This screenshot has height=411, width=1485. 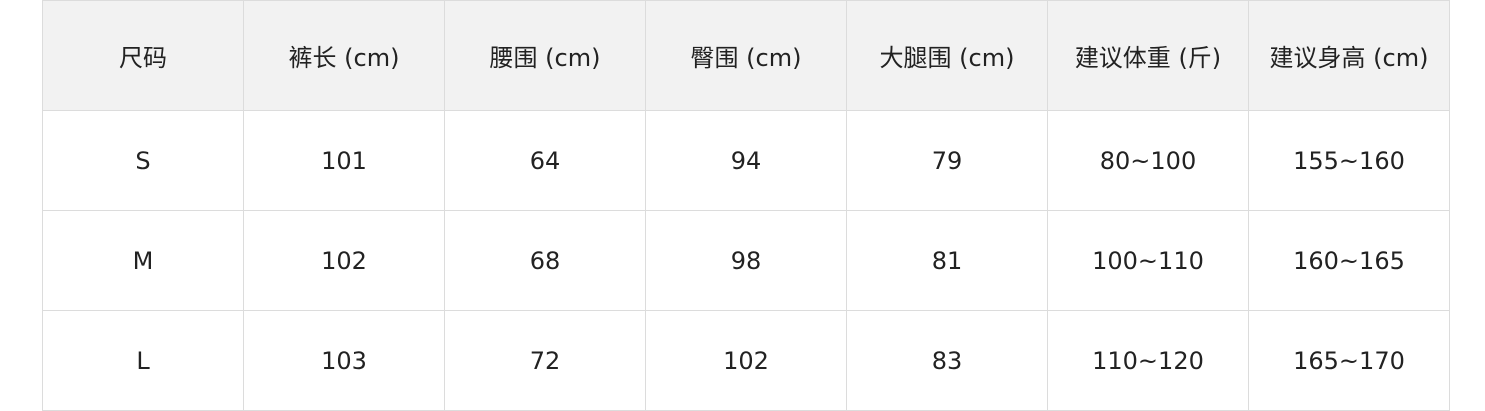 What do you see at coordinates (344, 360) in the screenshot?
I see `table-cell: 103` at bounding box center [344, 360].